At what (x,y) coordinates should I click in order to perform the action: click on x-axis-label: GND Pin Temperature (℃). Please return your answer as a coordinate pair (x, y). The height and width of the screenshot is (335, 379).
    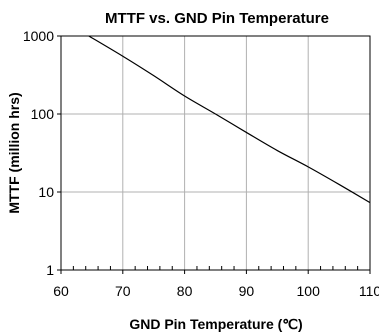
    Looking at the image, I should click on (215, 324).